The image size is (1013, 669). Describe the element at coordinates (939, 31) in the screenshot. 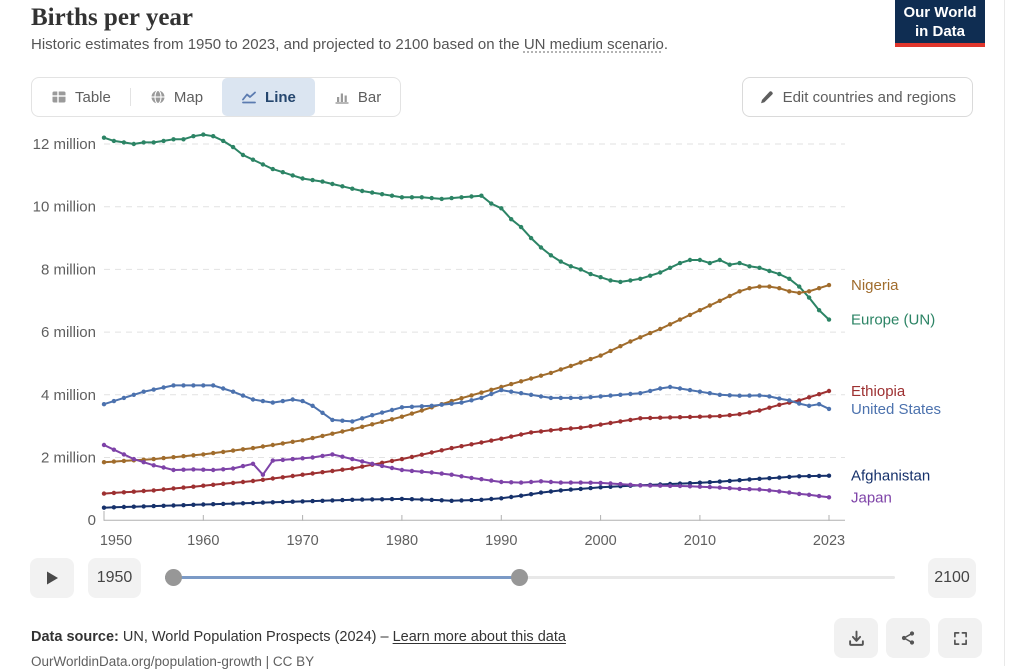

I see `owid-logo-line2: in Data` at that location.